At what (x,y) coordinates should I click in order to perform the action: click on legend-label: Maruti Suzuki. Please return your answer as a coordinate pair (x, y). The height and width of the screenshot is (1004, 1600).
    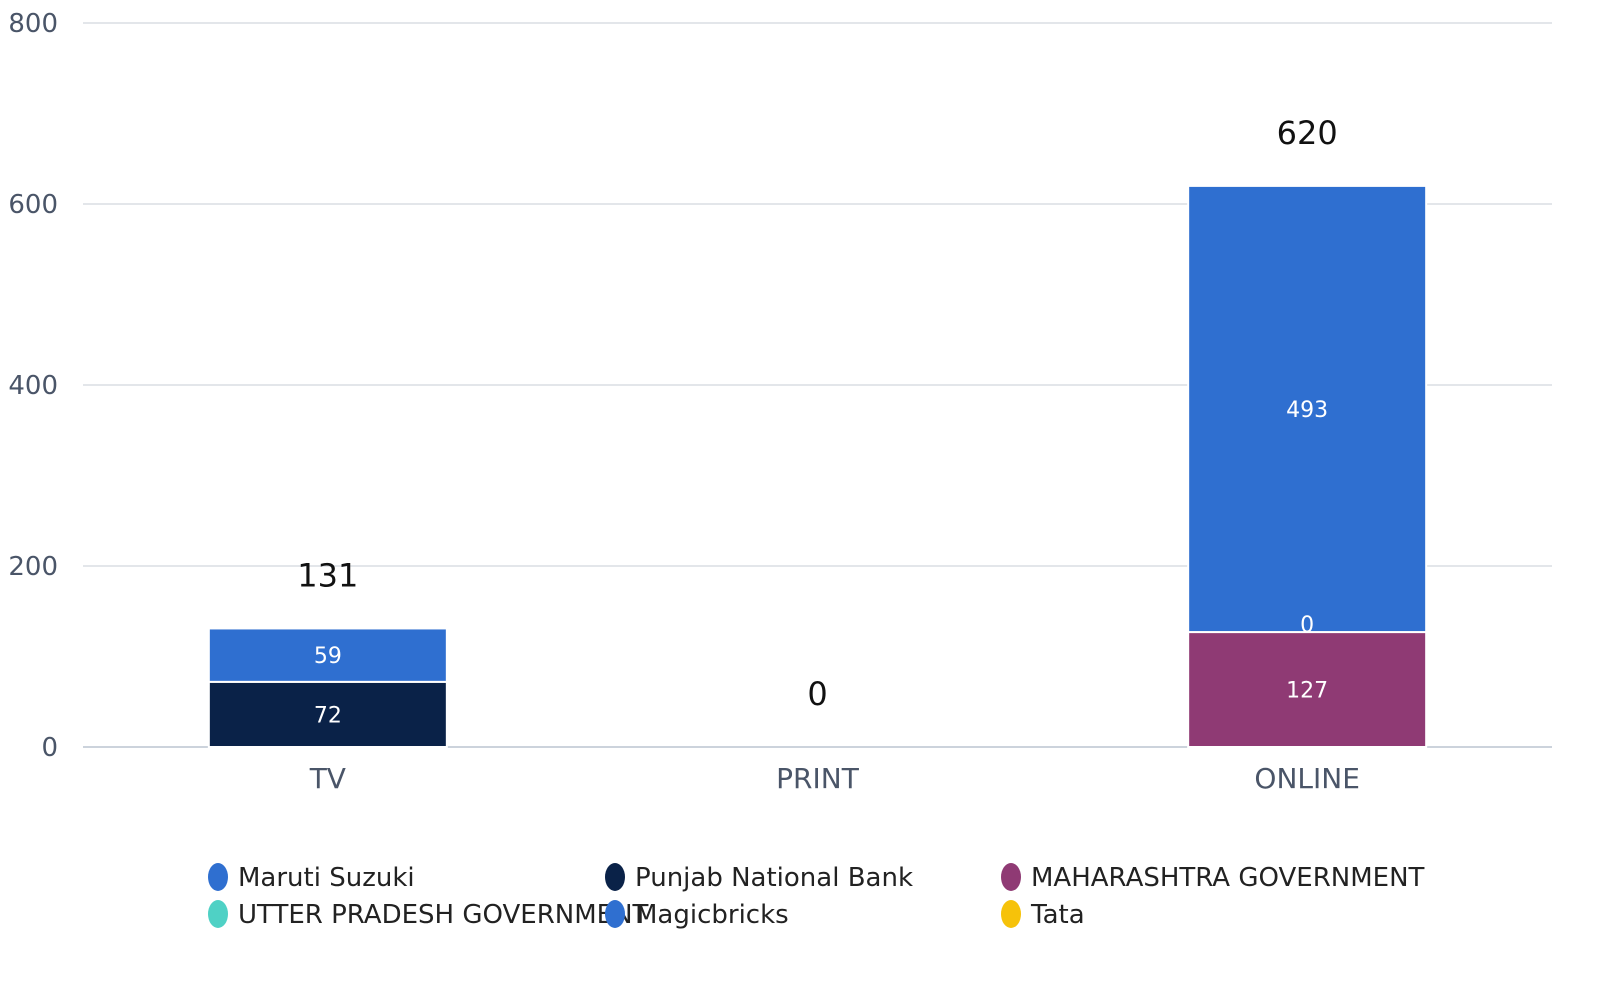
    Looking at the image, I should click on (326, 878).